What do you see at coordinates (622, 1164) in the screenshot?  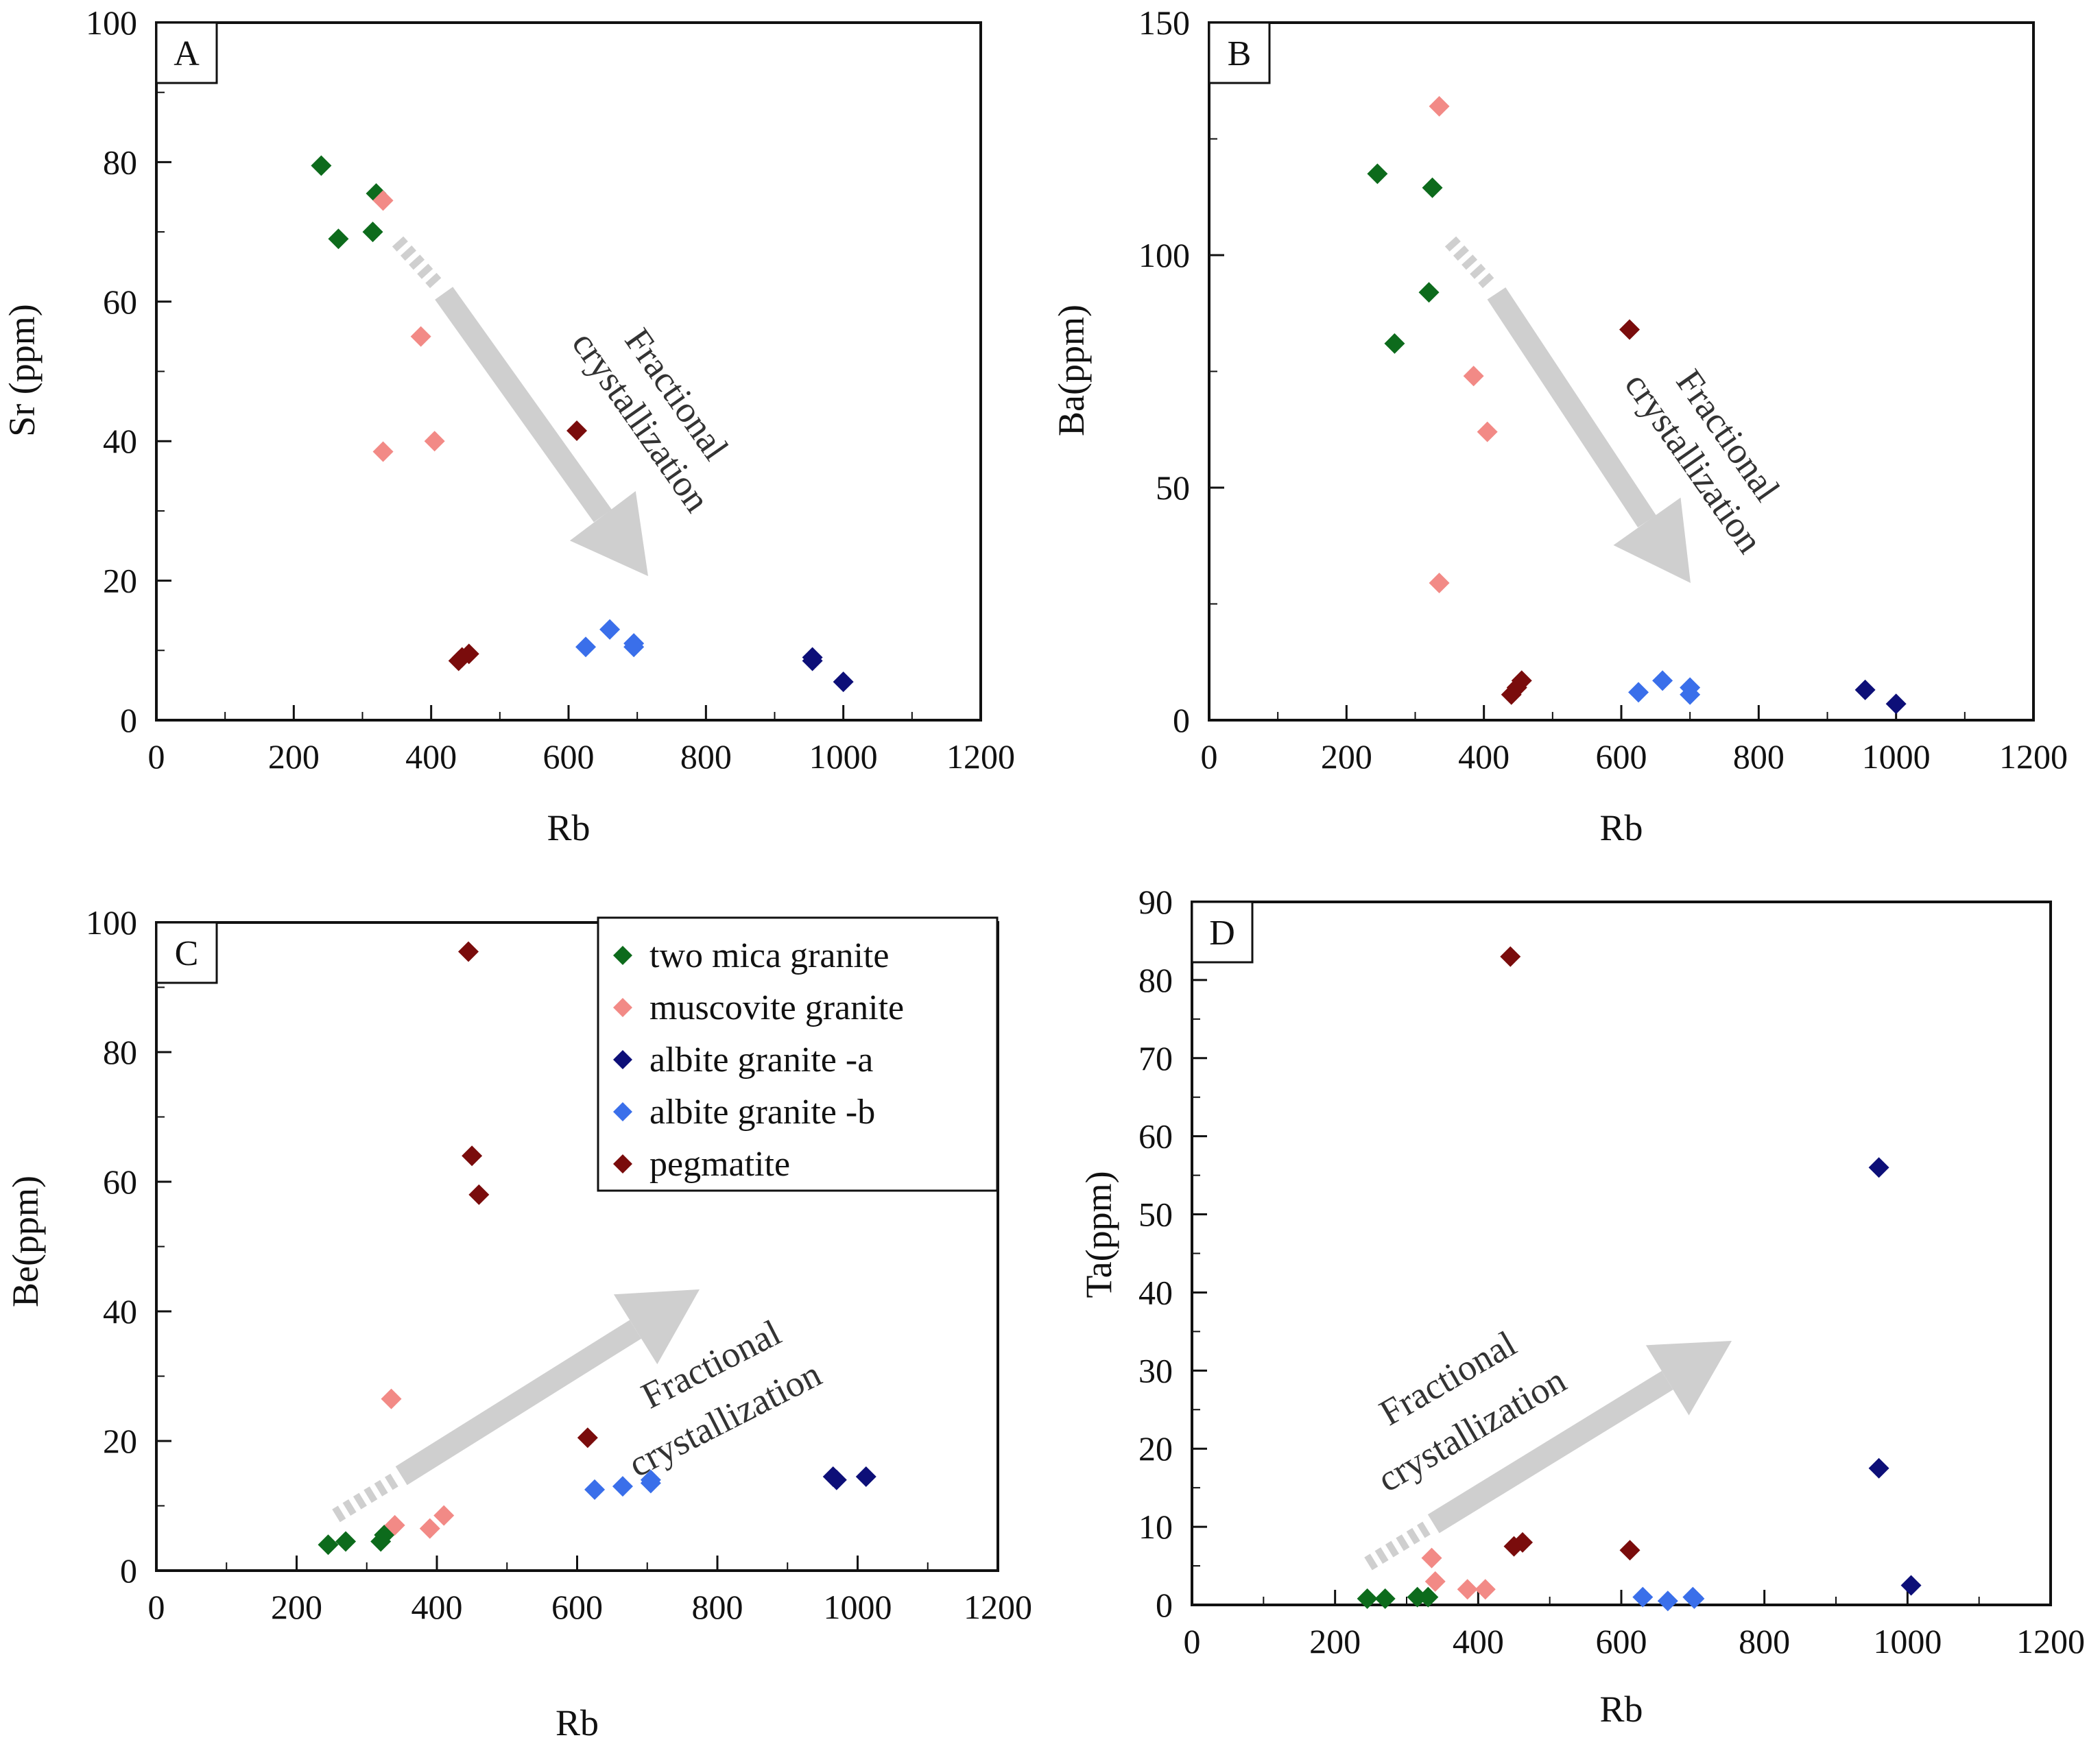 I see `legend-marker-pegmatite` at bounding box center [622, 1164].